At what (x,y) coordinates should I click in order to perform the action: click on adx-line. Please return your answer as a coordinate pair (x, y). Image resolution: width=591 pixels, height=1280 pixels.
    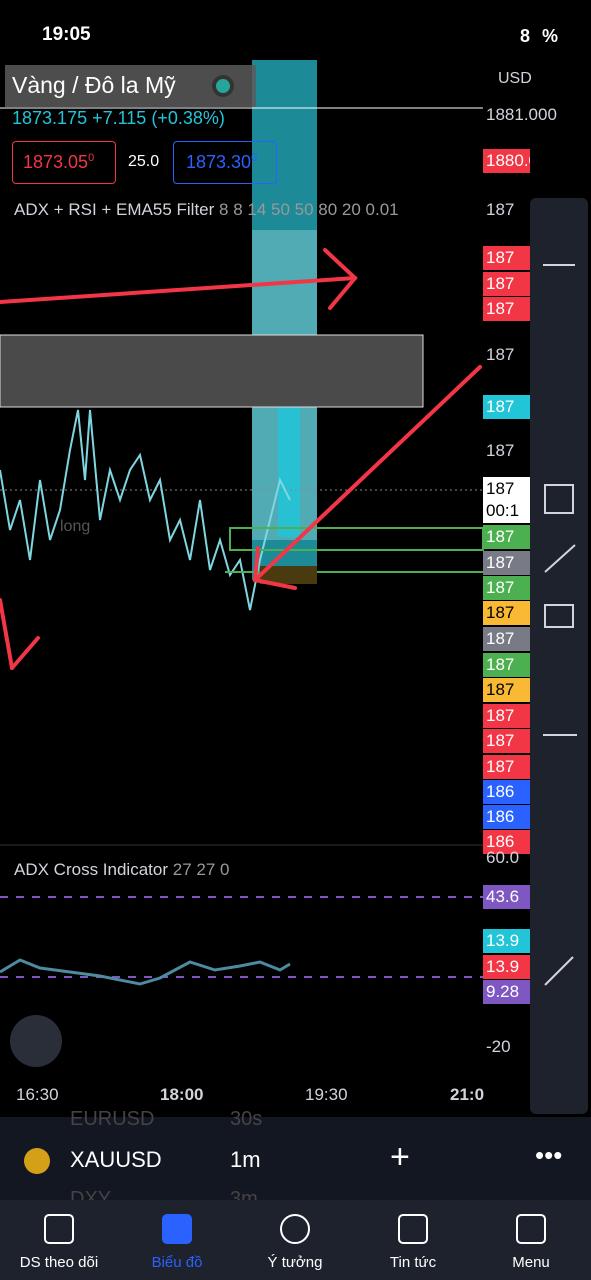
    Looking at the image, I should click on (145, 972).